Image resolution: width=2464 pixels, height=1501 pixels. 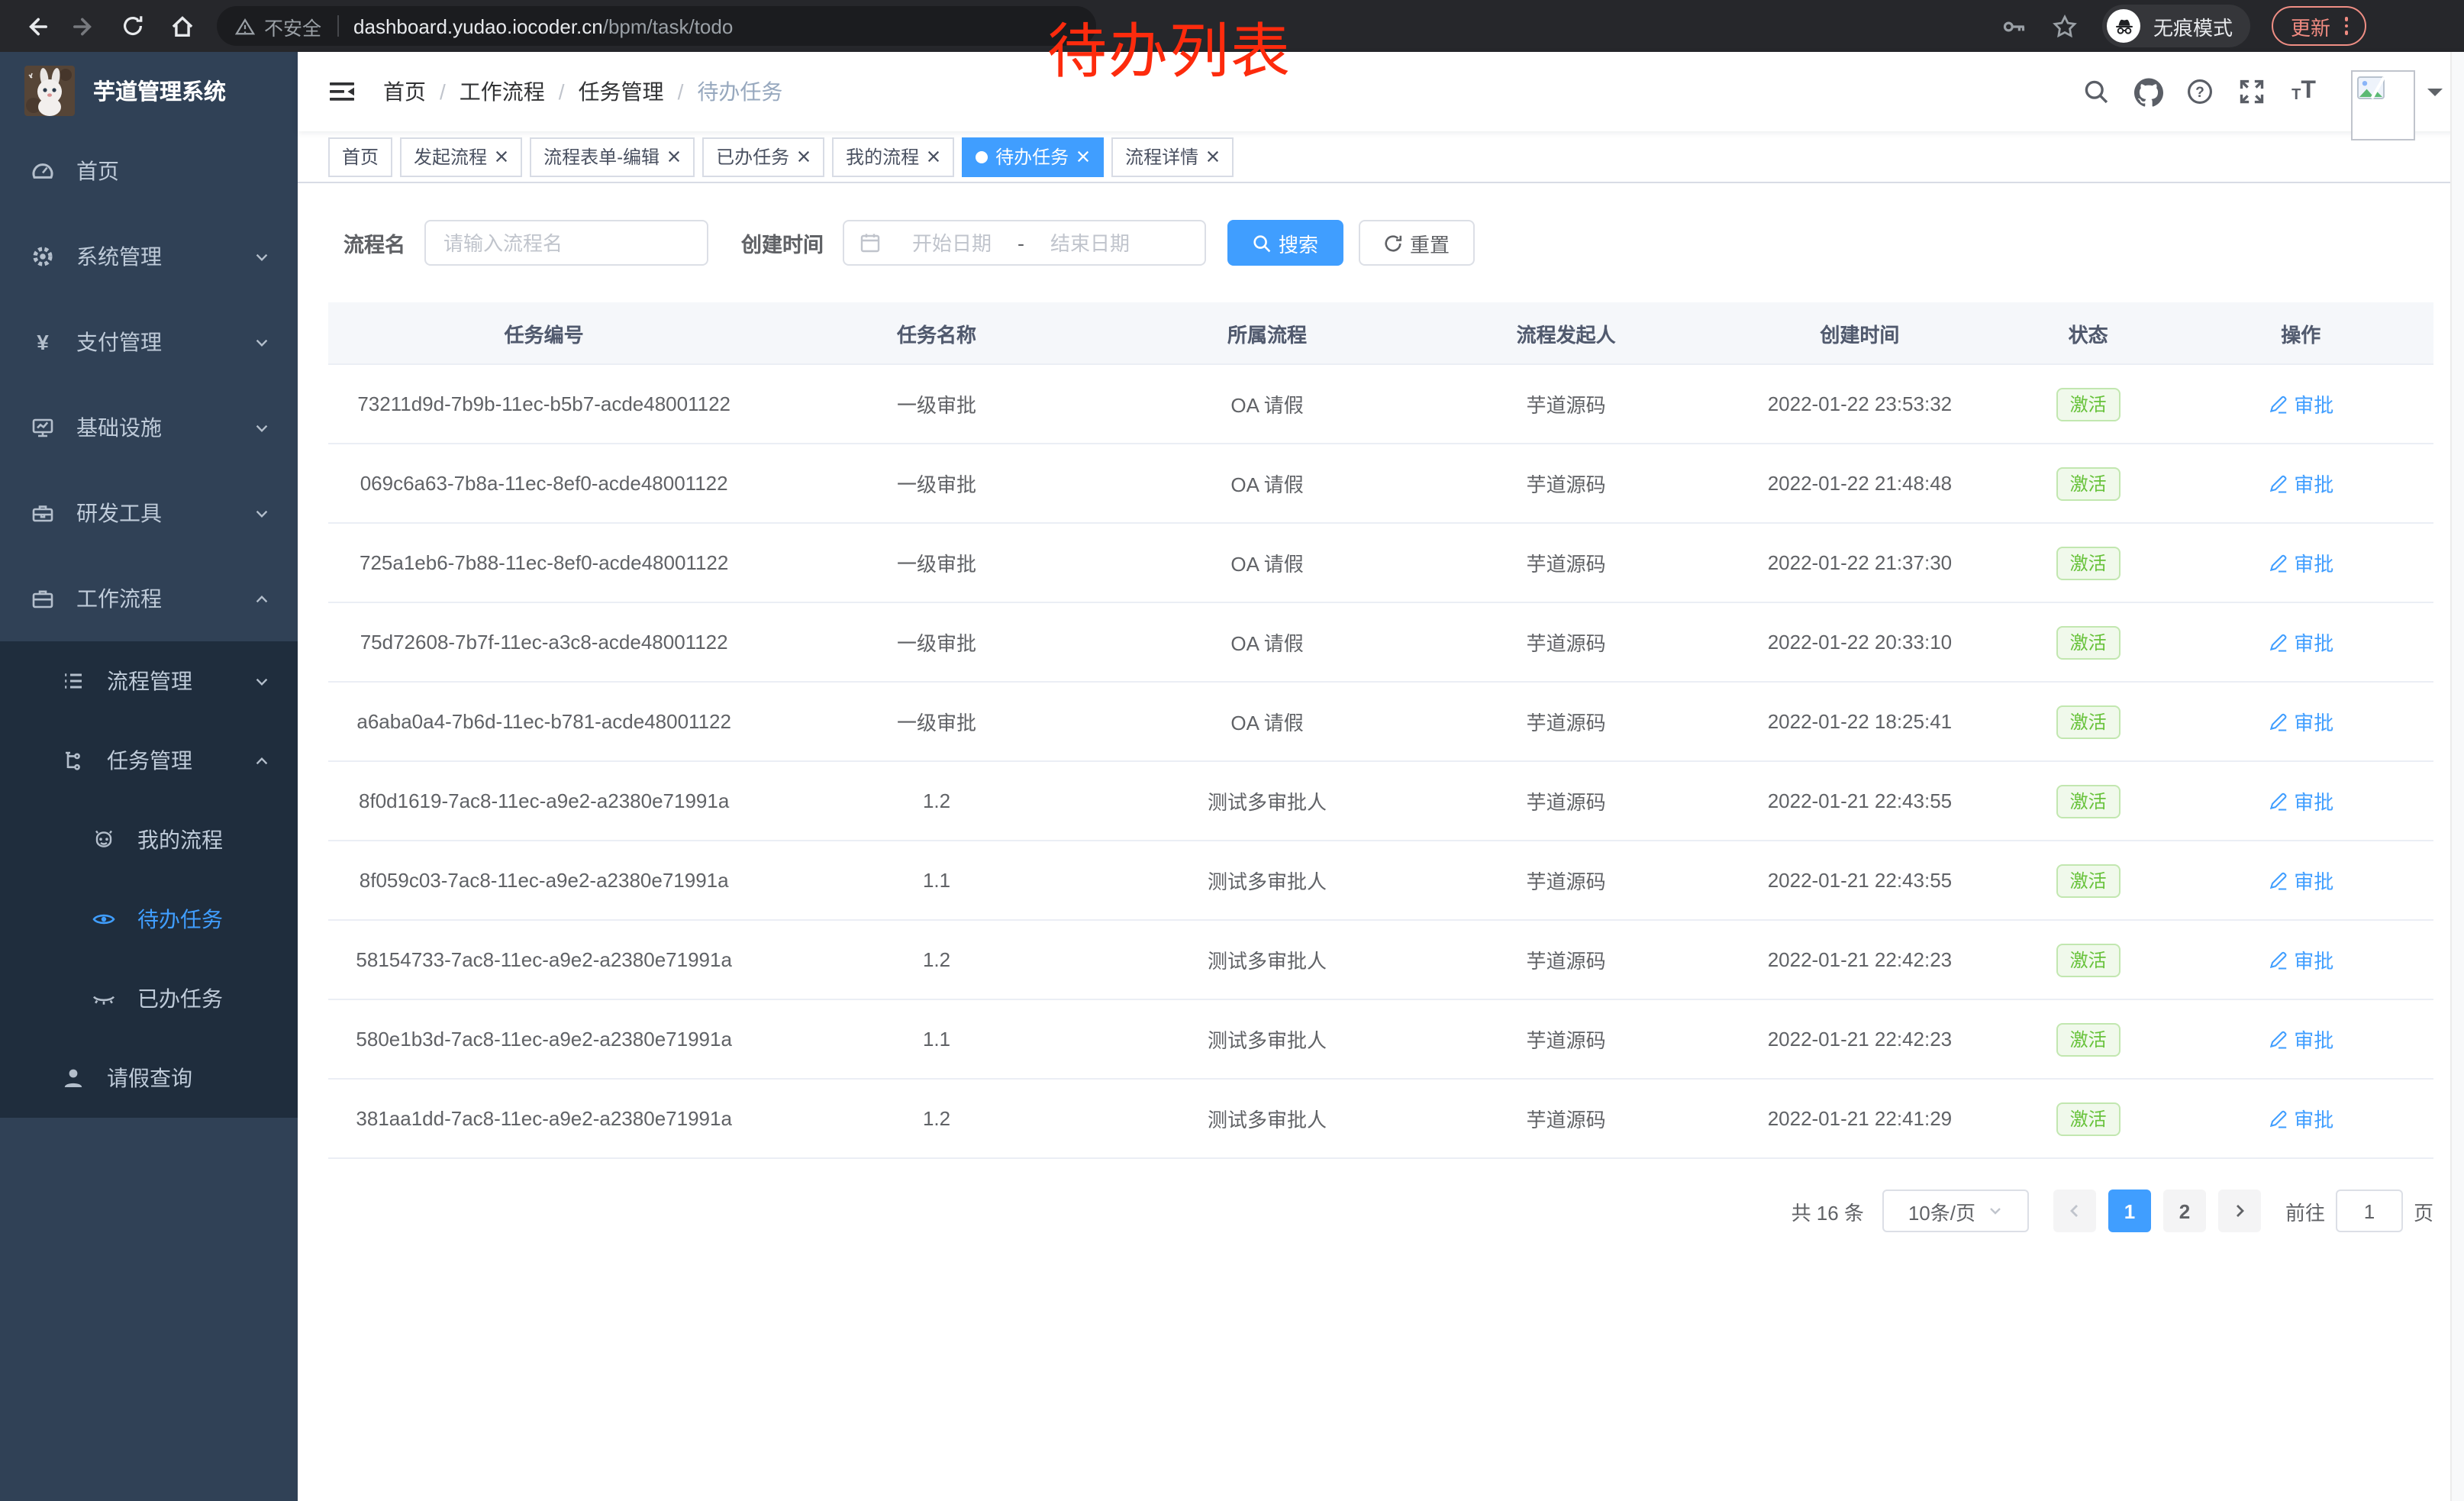 What do you see at coordinates (2130, 1211) in the screenshot?
I see `page-button-1: 1` at bounding box center [2130, 1211].